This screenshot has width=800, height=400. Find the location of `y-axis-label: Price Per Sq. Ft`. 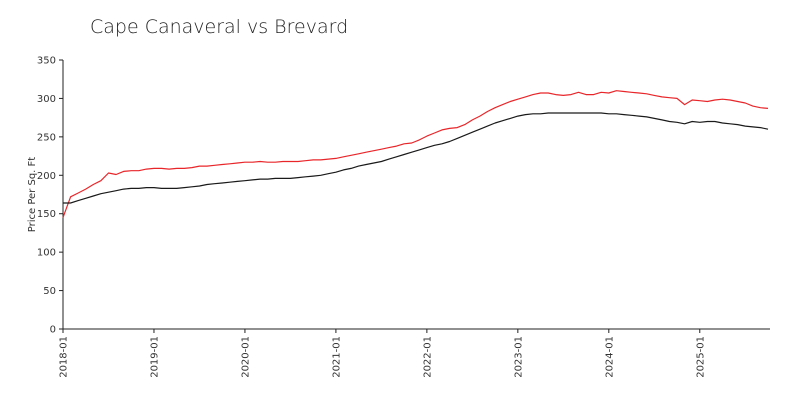

y-axis-label: Price Per Sq. Ft is located at coordinates (32, 194).